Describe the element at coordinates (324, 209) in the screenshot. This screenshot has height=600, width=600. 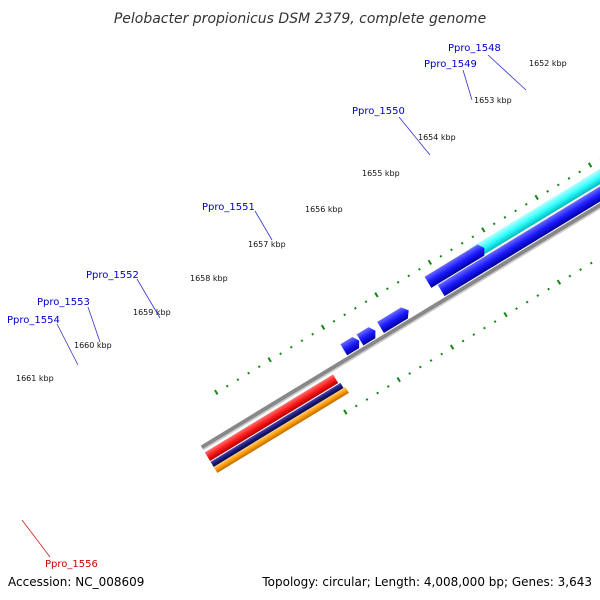
I see `kbp-label: 1656 kbp` at that location.